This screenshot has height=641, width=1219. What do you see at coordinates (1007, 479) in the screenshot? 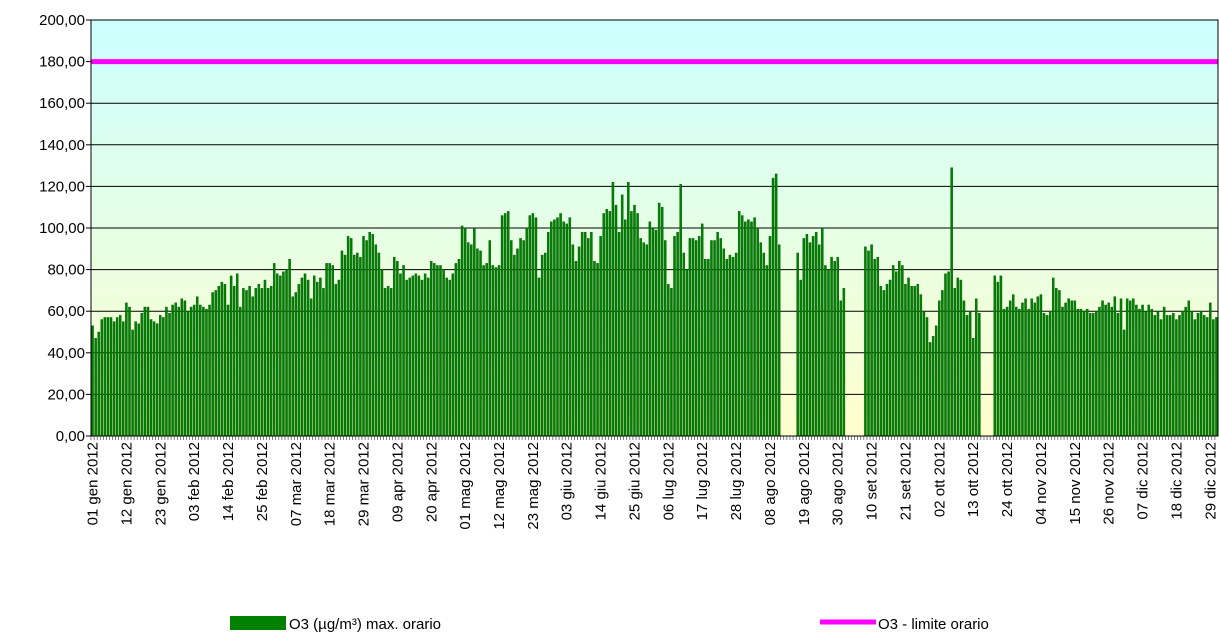
I see `x-tick-label: 24 ott 2012` at bounding box center [1007, 479].